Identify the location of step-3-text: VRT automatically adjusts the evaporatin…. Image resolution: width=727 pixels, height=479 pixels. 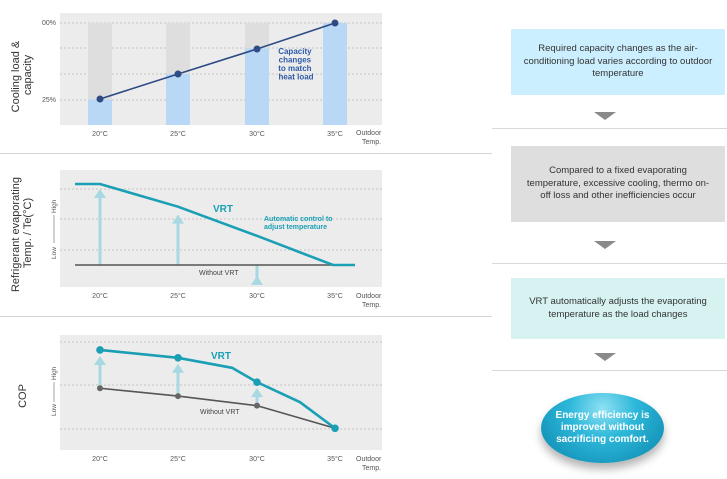
(618, 308).